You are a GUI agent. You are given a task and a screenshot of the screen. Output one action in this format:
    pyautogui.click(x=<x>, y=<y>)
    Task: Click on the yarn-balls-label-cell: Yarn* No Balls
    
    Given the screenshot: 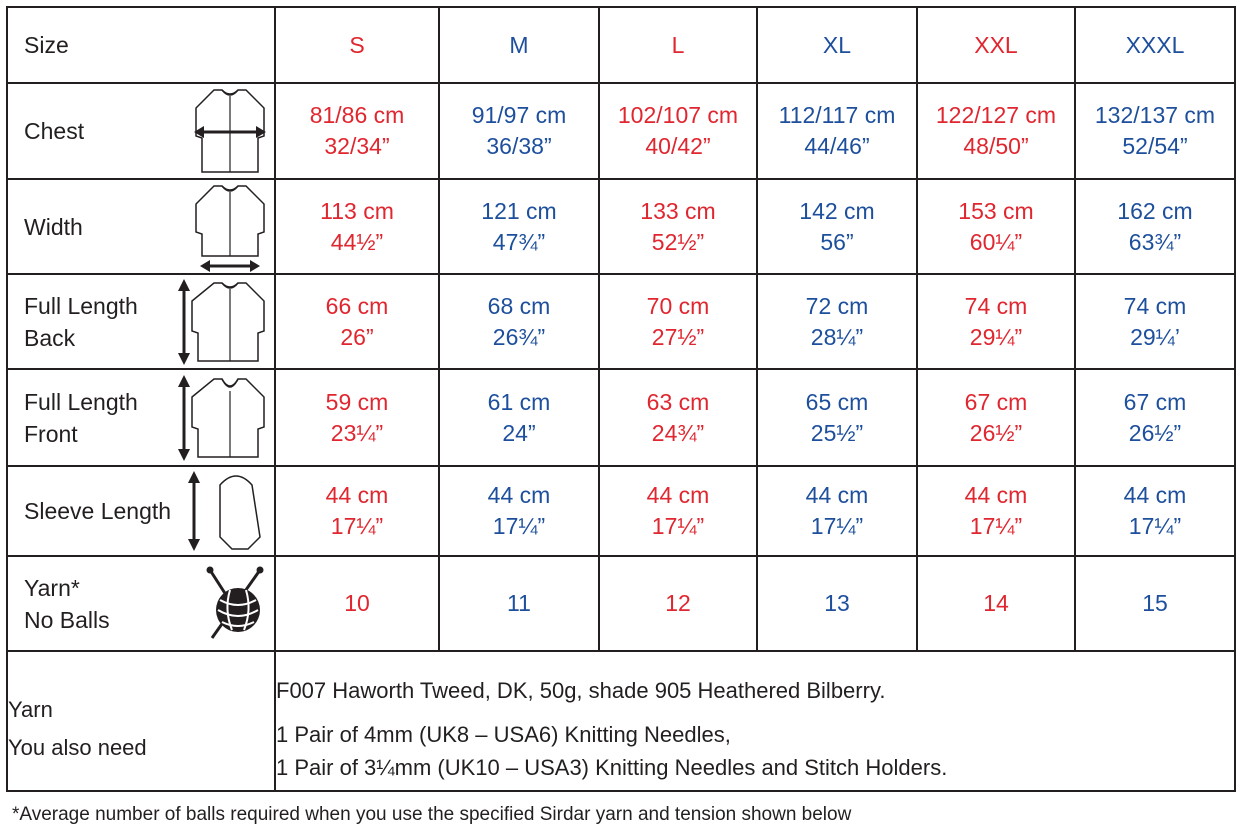 What is the action you would take?
    pyautogui.click(x=141, y=603)
    